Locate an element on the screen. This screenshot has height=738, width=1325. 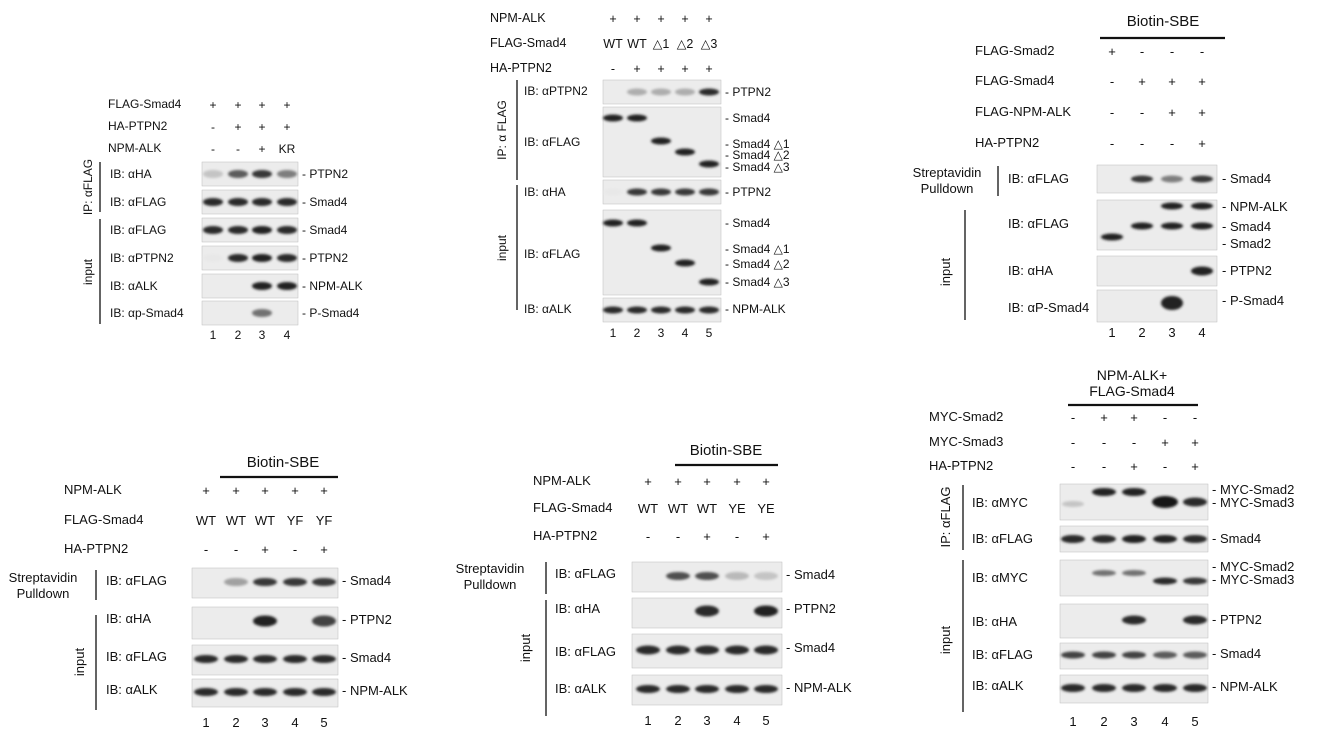
ib-label: IB: αPTPN2 is located at coordinates (142, 258).